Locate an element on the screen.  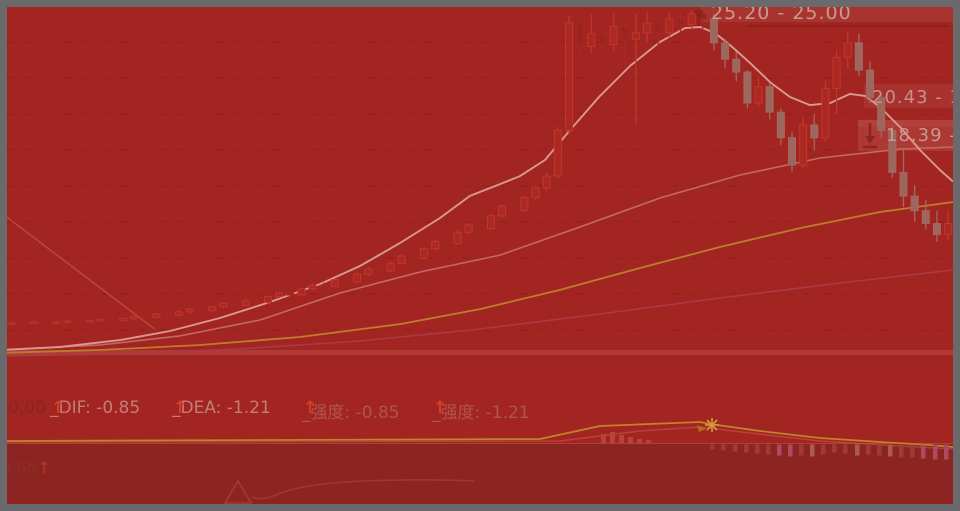
lower-panel-number: 0.65 is located at coordinates (22, 467).